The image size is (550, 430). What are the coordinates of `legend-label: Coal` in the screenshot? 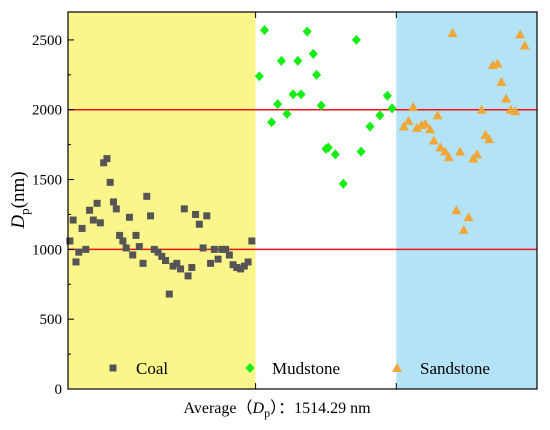 It's located at (152, 368).